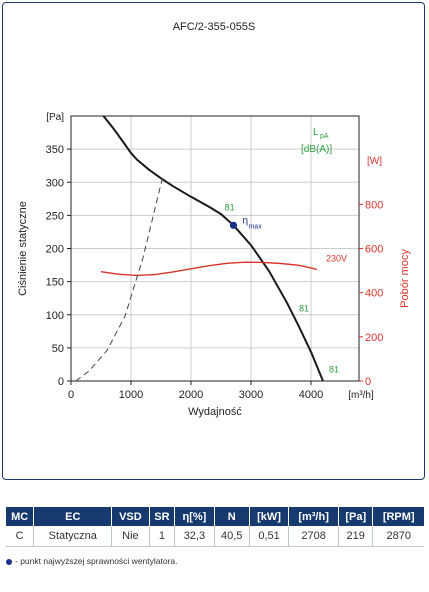 Image resolution: width=429 pixels, height=592 pixels. What do you see at coordinates (311, 395) in the screenshot?
I see `x-tick-label: 4000` at bounding box center [311, 395].